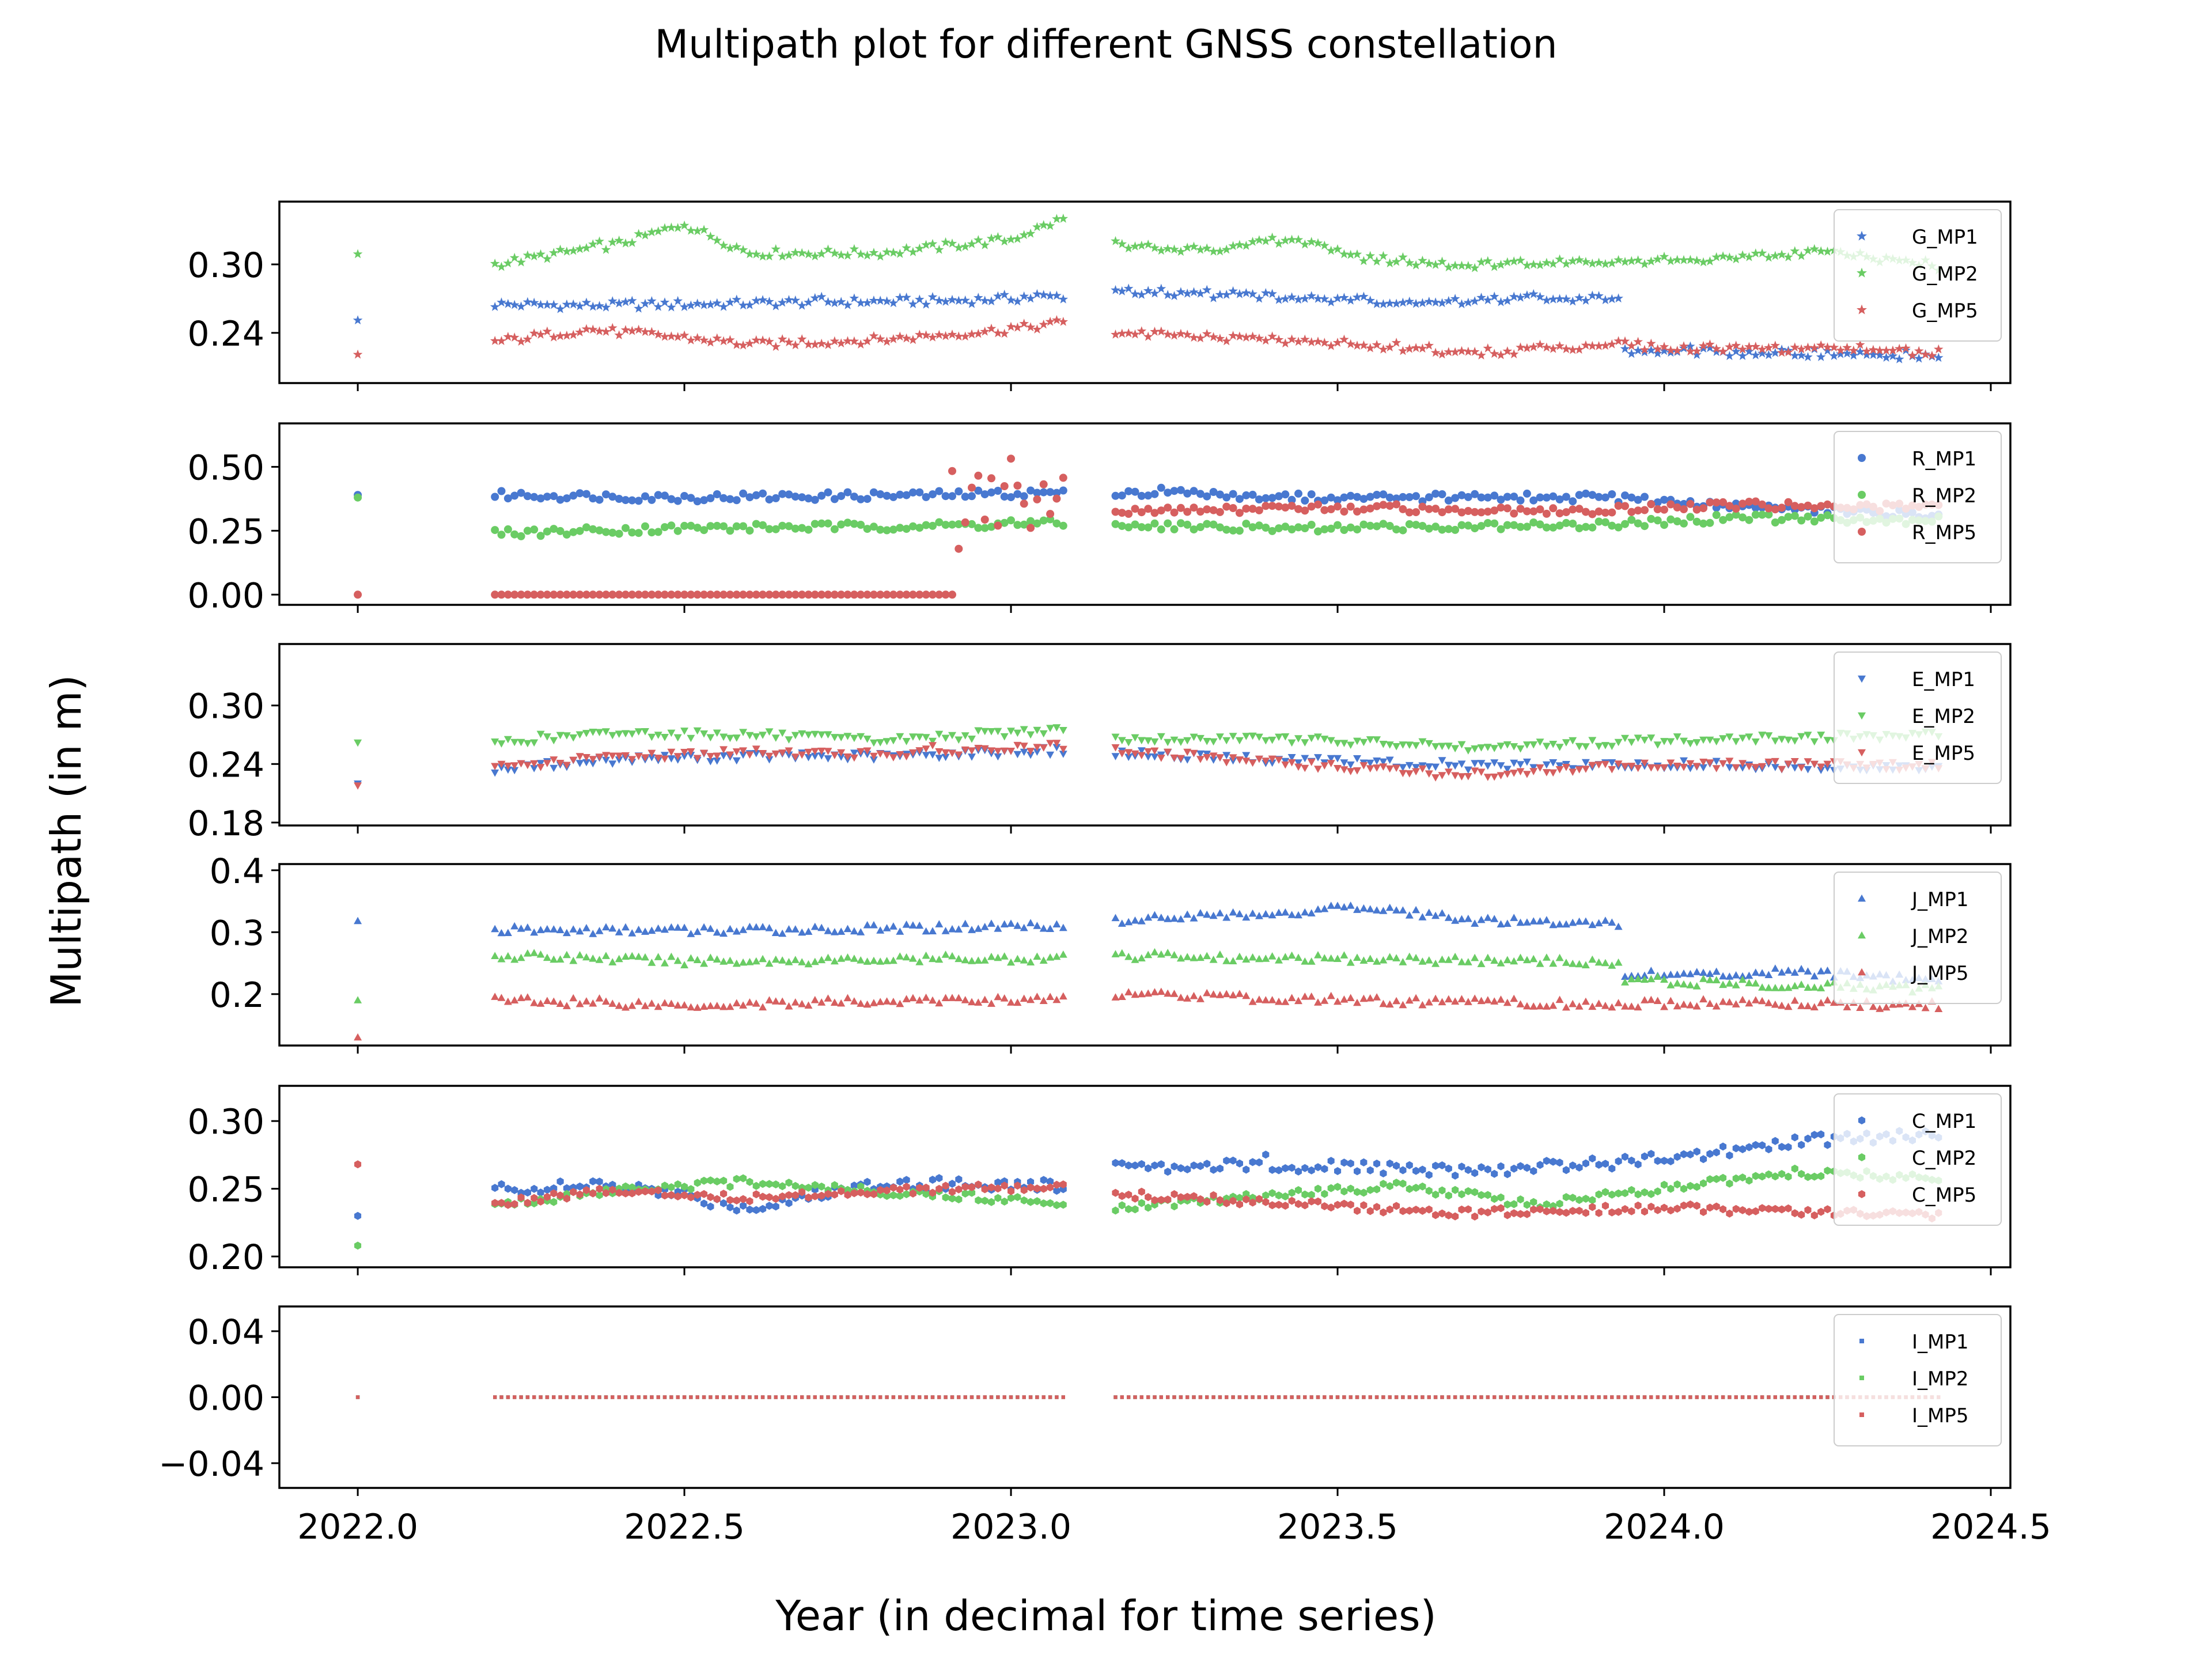 This screenshot has width=2212, height=1659. Describe the element at coordinates (225, 468) in the screenshot. I see `y-tick-label: 0.50` at that location.